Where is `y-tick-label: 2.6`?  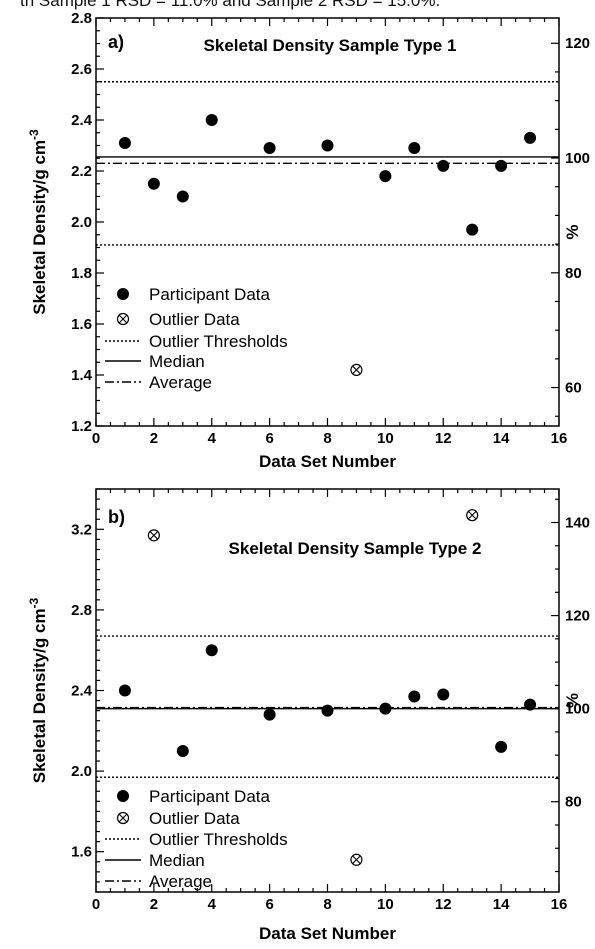 y-tick-label: 2.6 is located at coordinates (81, 69).